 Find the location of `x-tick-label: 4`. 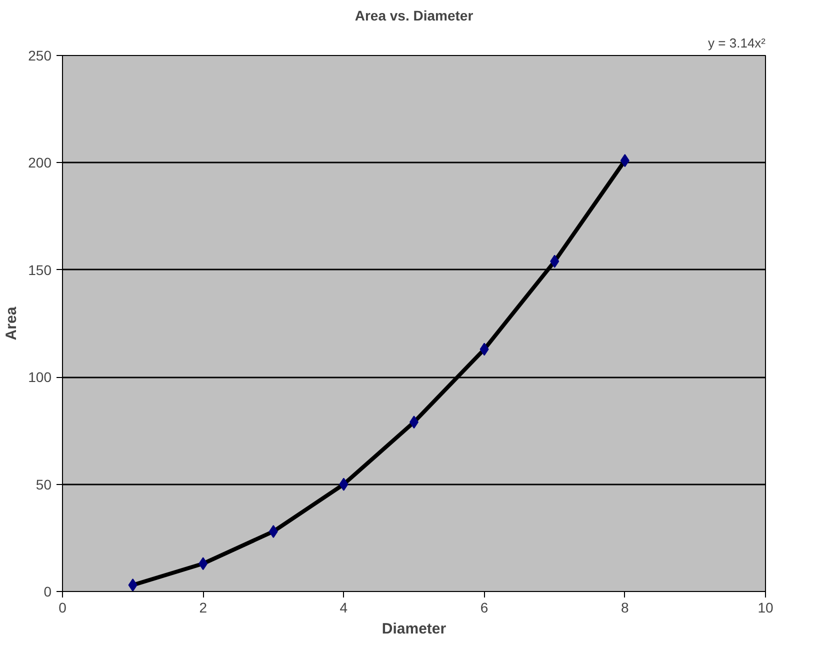

x-tick-label: 4 is located at coordinates (344, 608).